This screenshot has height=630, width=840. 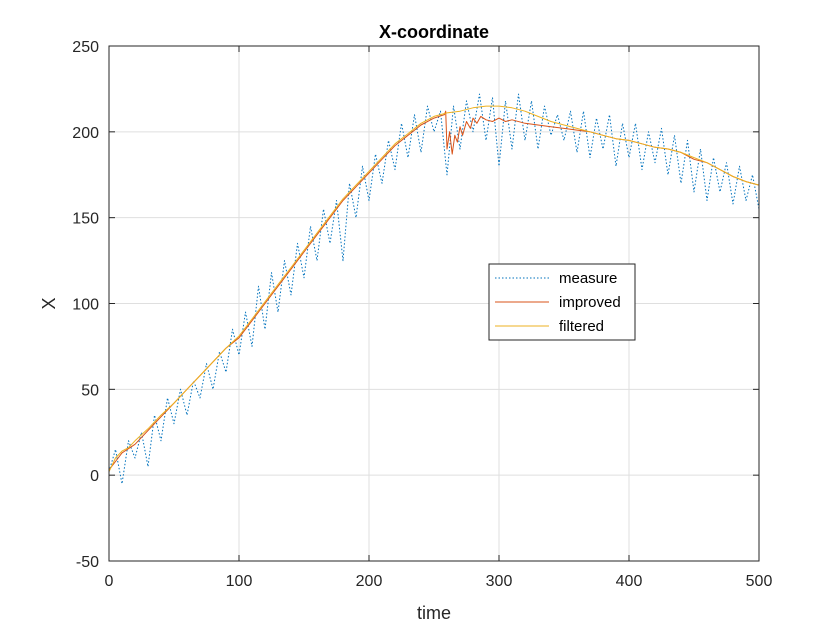 I want to click on x-tick-label: 100, so click(x=239, y=581).